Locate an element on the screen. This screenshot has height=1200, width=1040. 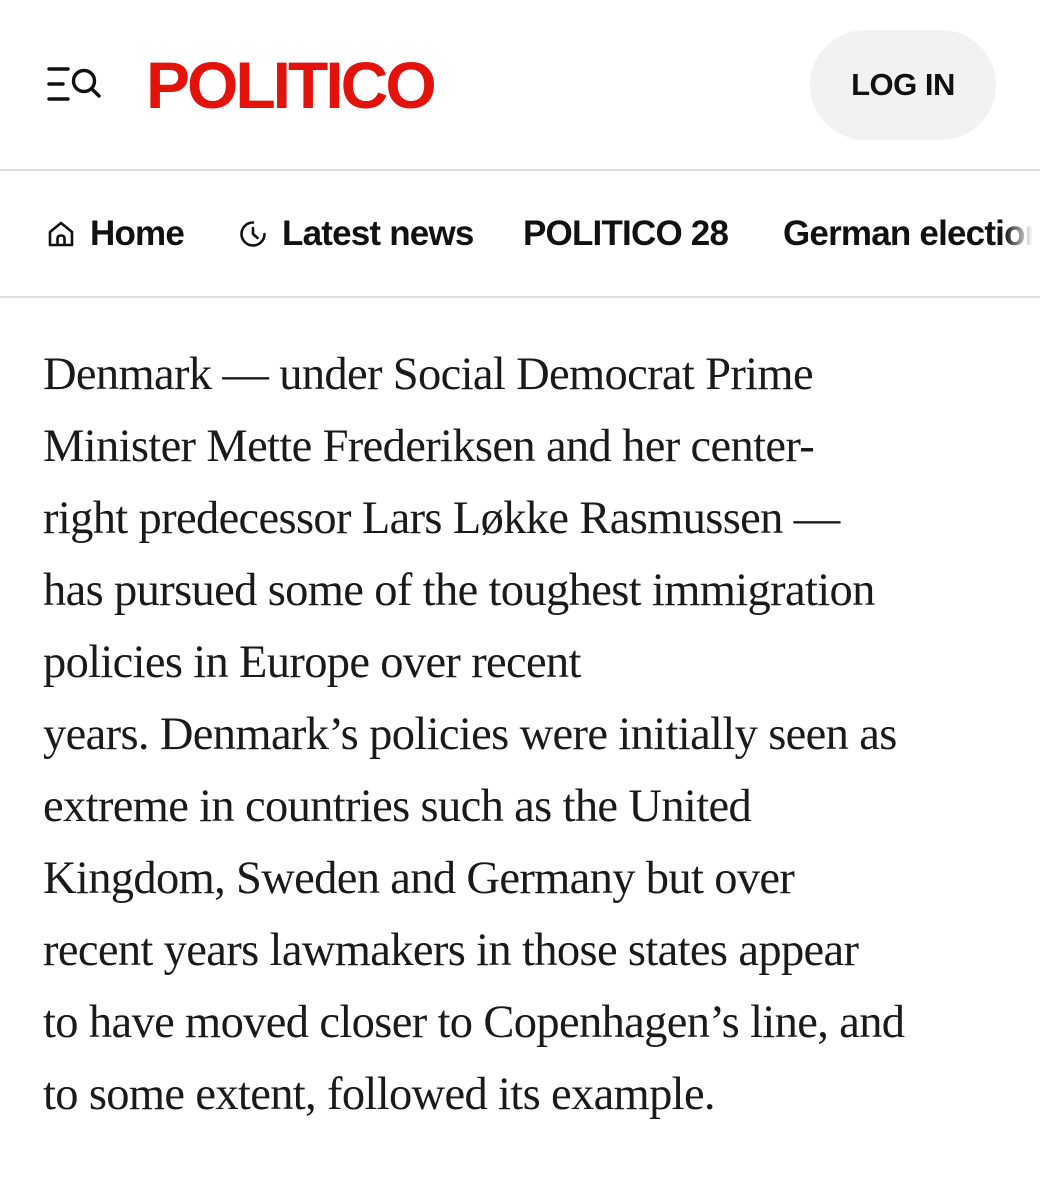
top-bar: POLITICO LOG IN is located at coordinates (520, 85).